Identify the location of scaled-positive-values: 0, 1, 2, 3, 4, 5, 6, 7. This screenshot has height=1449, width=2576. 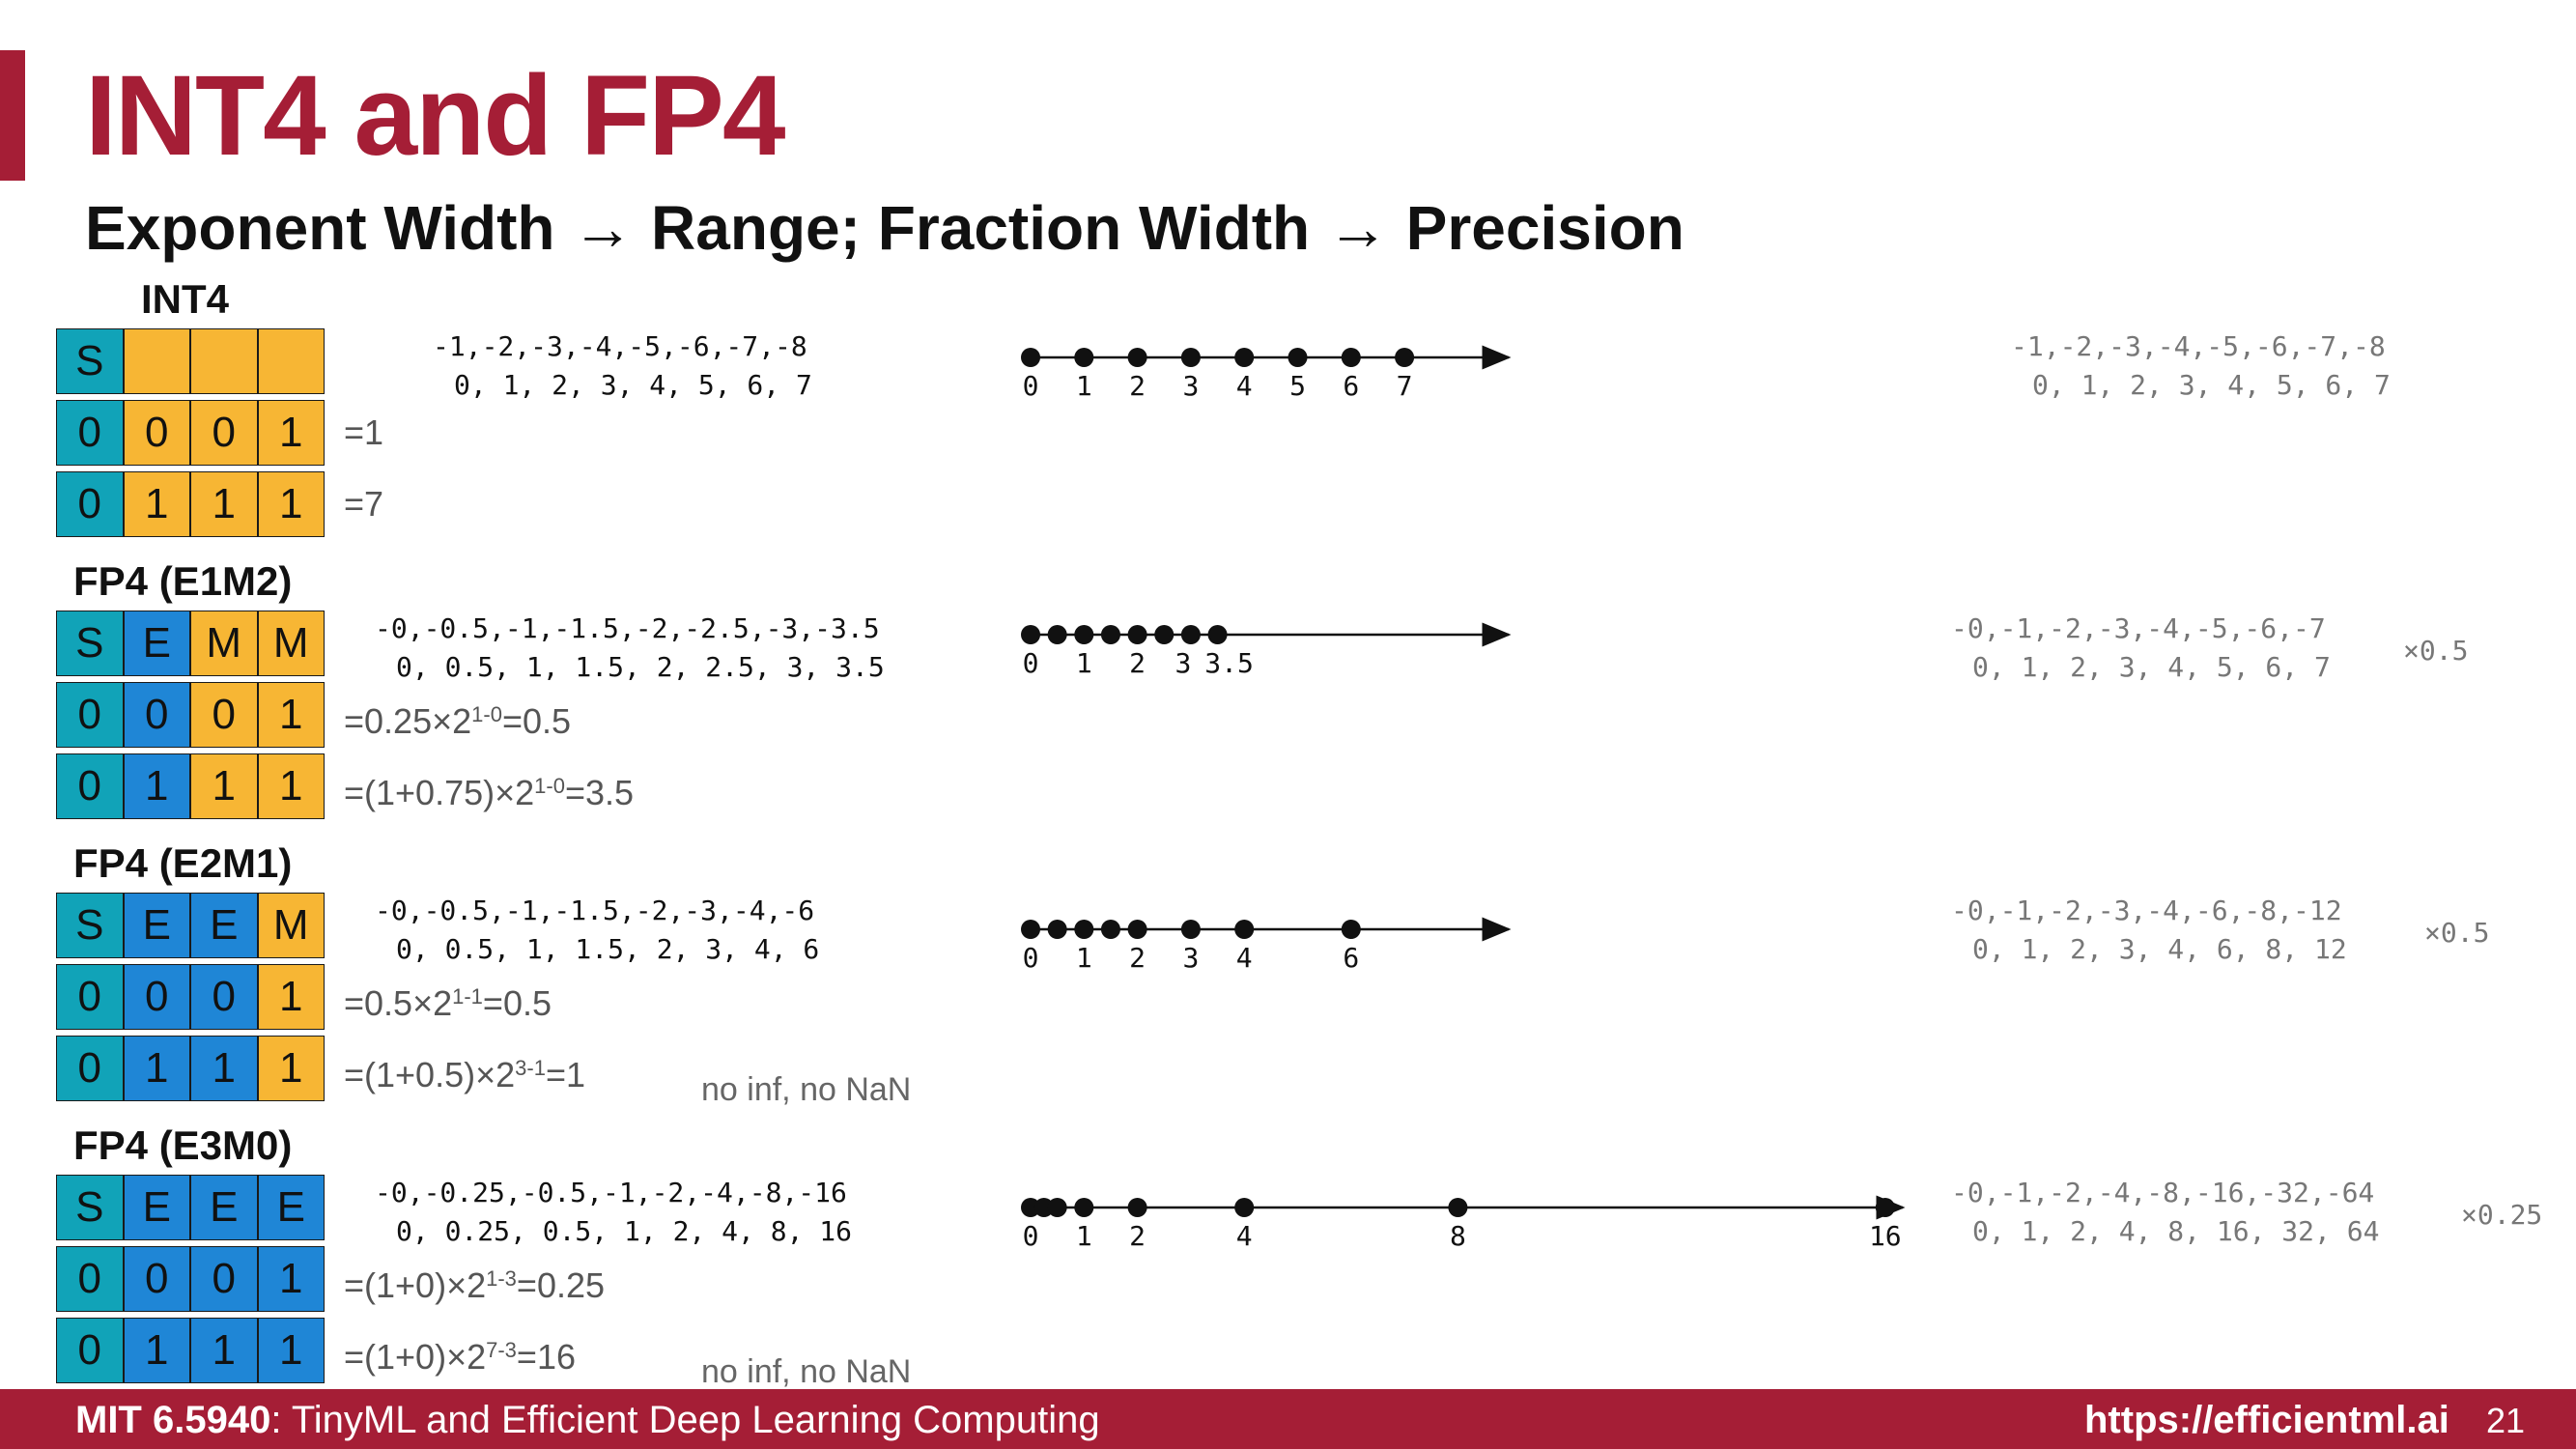
(2151, 667).